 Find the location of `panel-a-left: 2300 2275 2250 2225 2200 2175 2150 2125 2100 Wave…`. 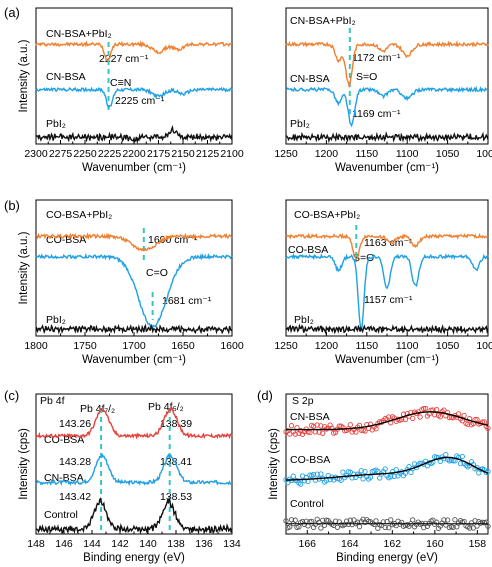

panel-a-left: 2300 2275 2250 2225 2200 2175 2150 2125 2100 Wave… is located at coordinates (131, 90).